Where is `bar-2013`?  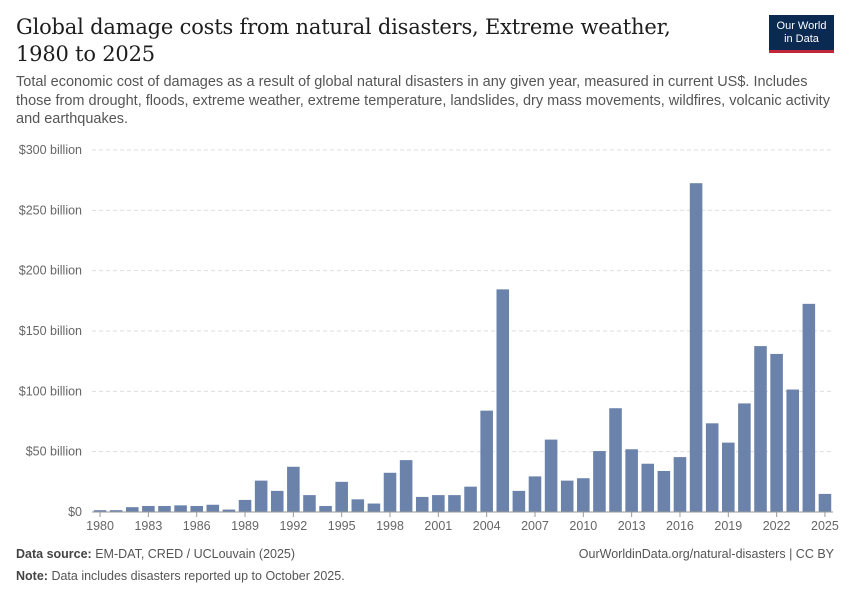 bar-2013 is located at coordinates (631, 480).